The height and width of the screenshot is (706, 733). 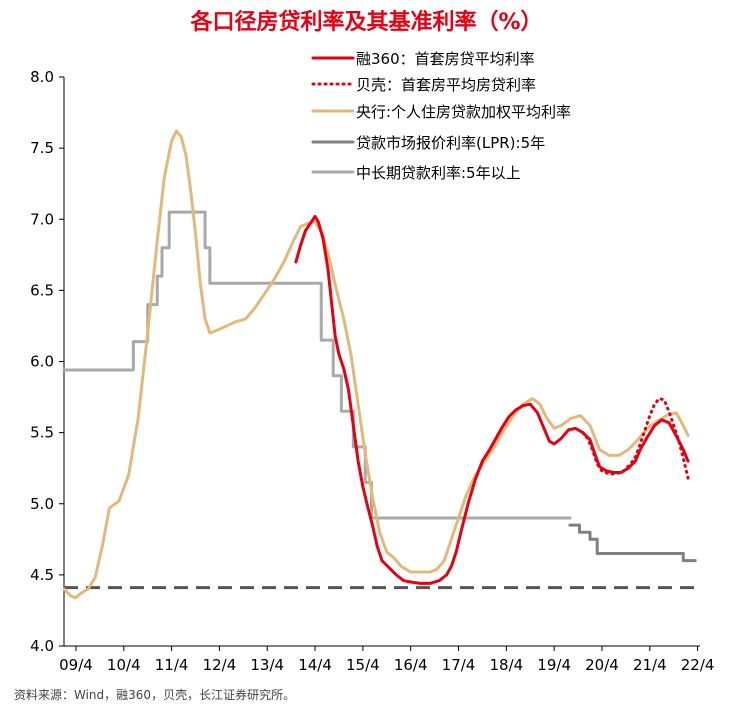 I want to click on x-tick-label: 22/4, so click(x=698, y=665).